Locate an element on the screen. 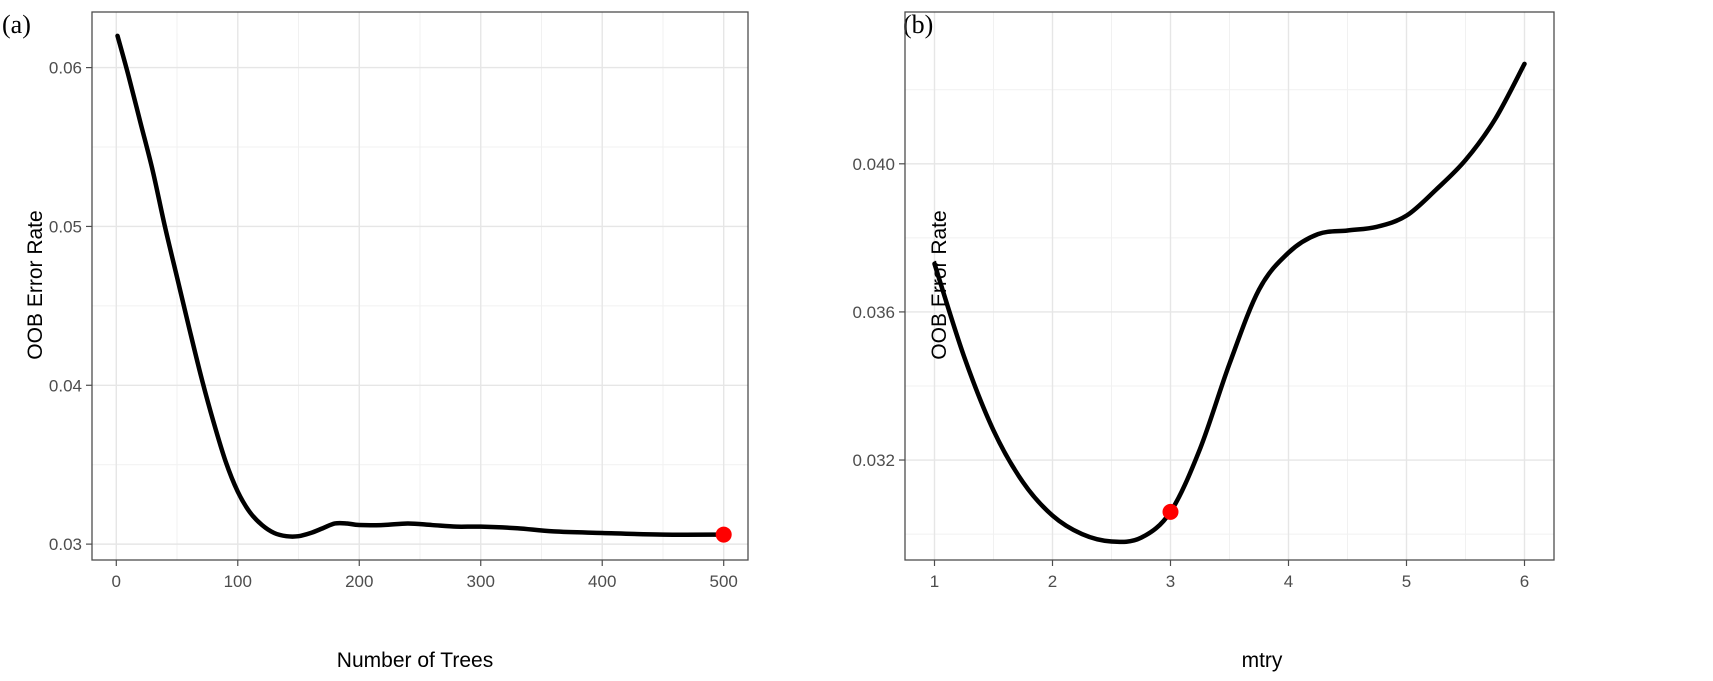  panel-b-y-tick-label: 0.040 is located at coordinates (873, 164).